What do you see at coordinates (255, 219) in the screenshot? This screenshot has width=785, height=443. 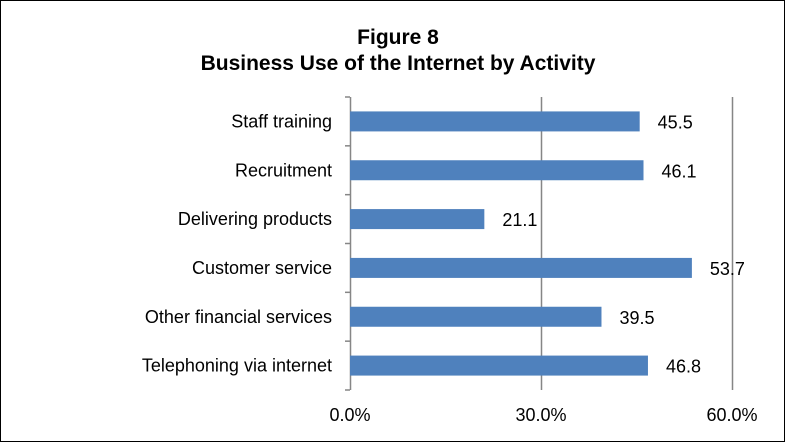 I see `category-label-2: Delivering products` at bounding box center [255, 219].